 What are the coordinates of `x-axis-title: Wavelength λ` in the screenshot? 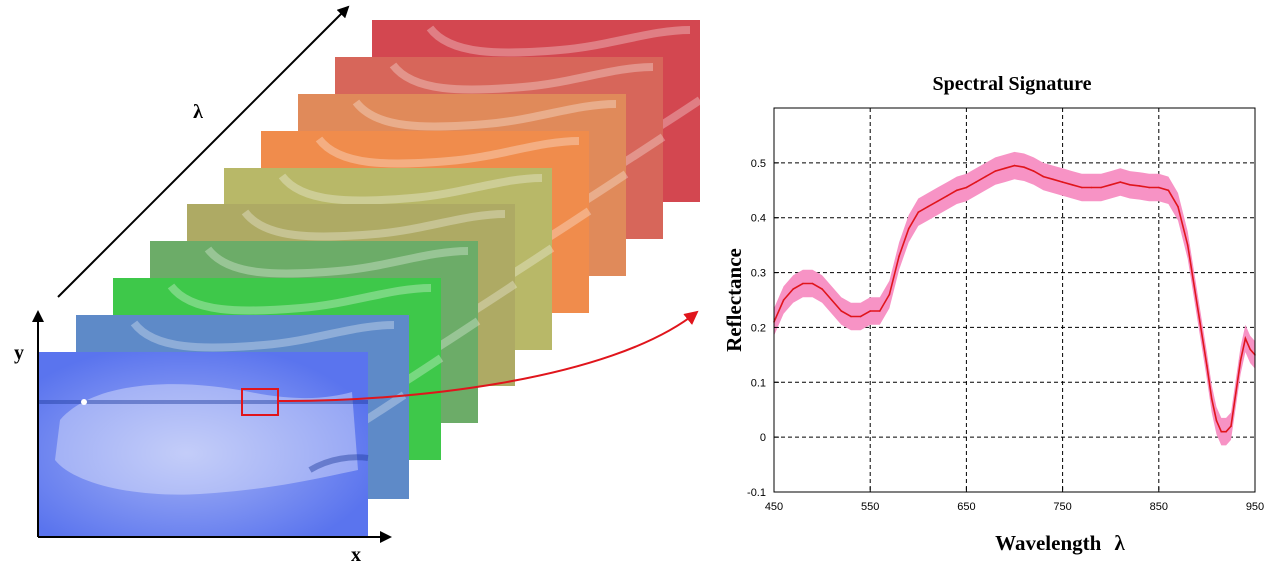 It's located at (1060, 543).